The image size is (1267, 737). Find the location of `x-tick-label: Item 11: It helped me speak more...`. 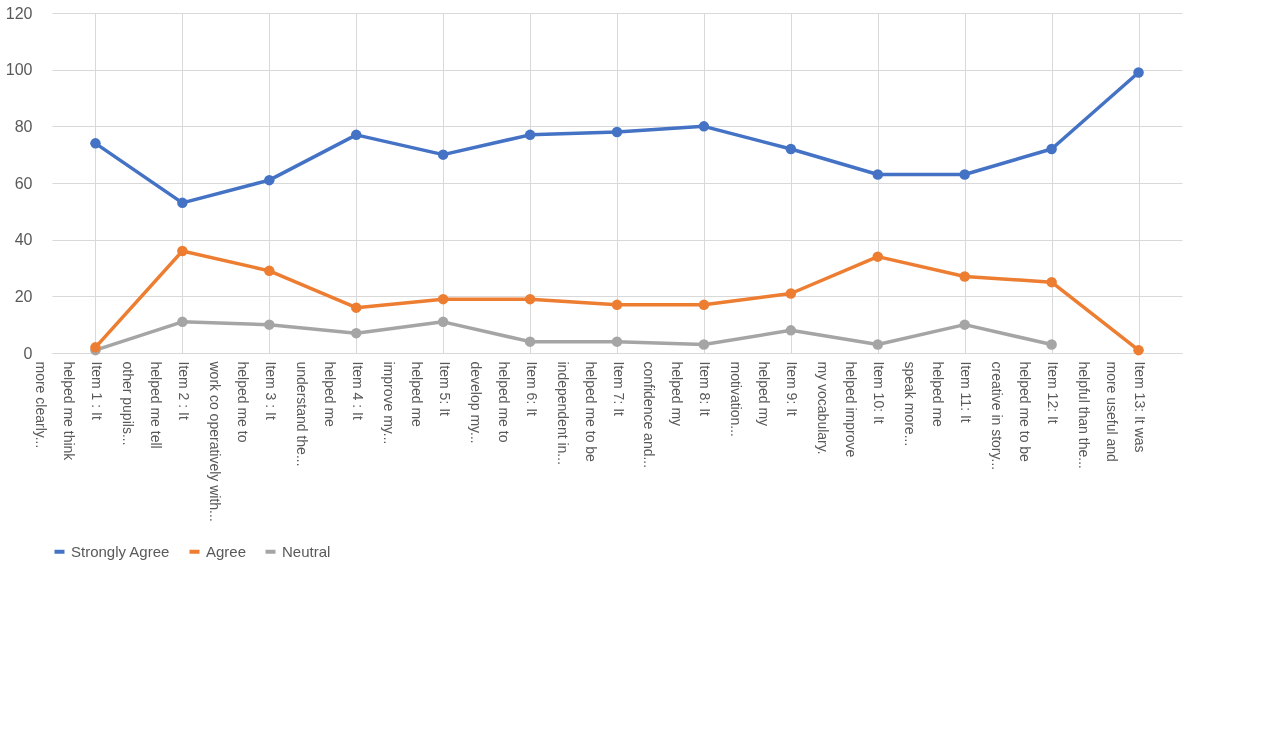

x-tick-label: Item 11: It helped me speak more... is located at coordinates (938, 404).